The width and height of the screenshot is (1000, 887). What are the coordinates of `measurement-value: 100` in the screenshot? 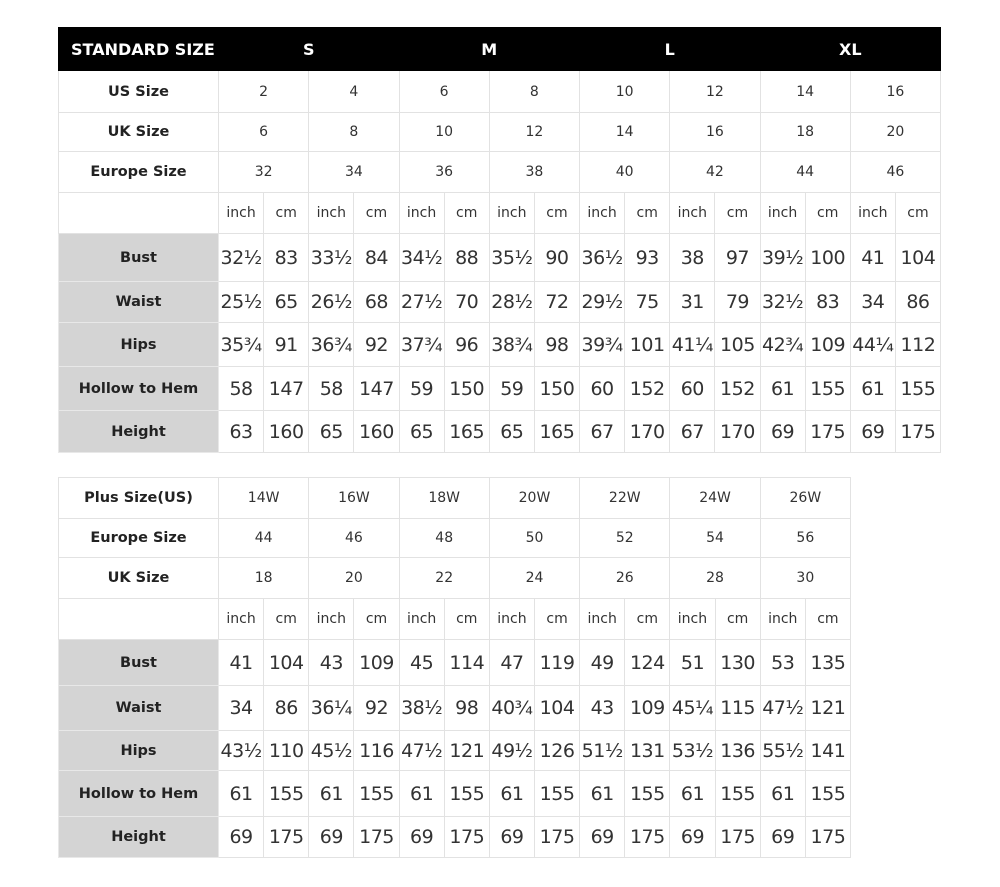 It's located at (827, 257).